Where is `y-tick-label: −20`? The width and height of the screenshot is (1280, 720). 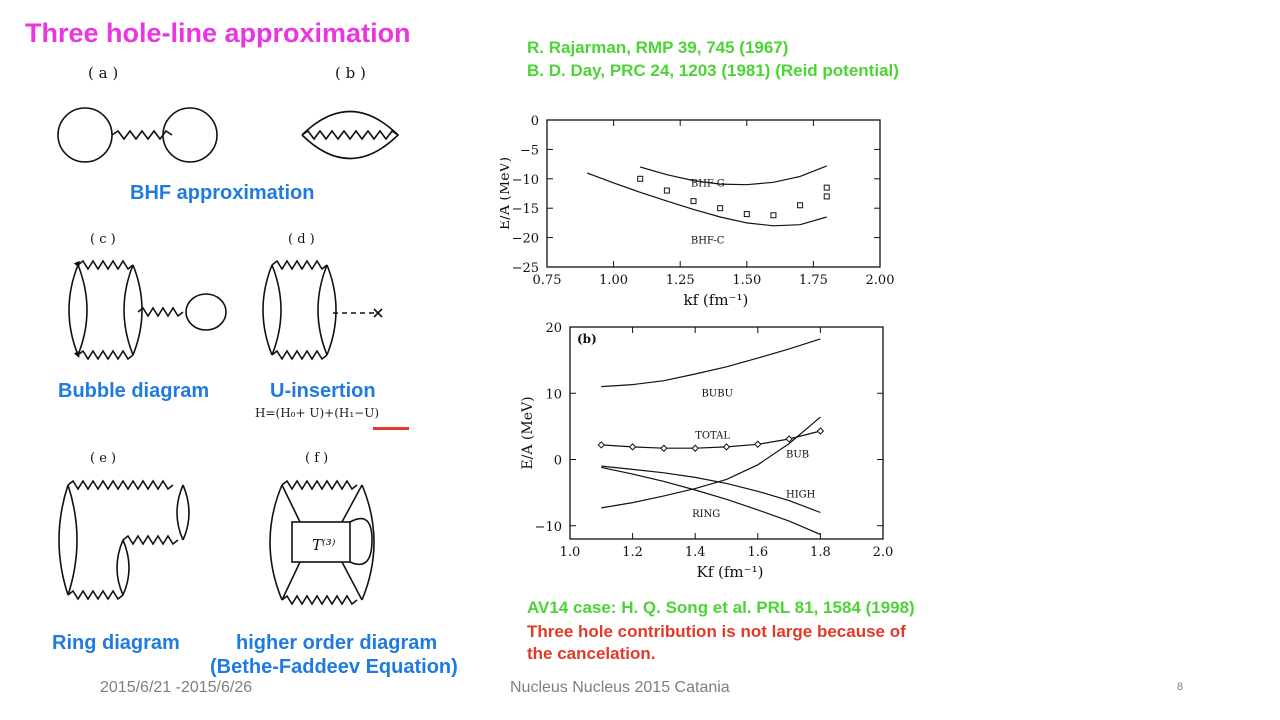 y-tick-label: −20 is located at coordinates (525, 239).